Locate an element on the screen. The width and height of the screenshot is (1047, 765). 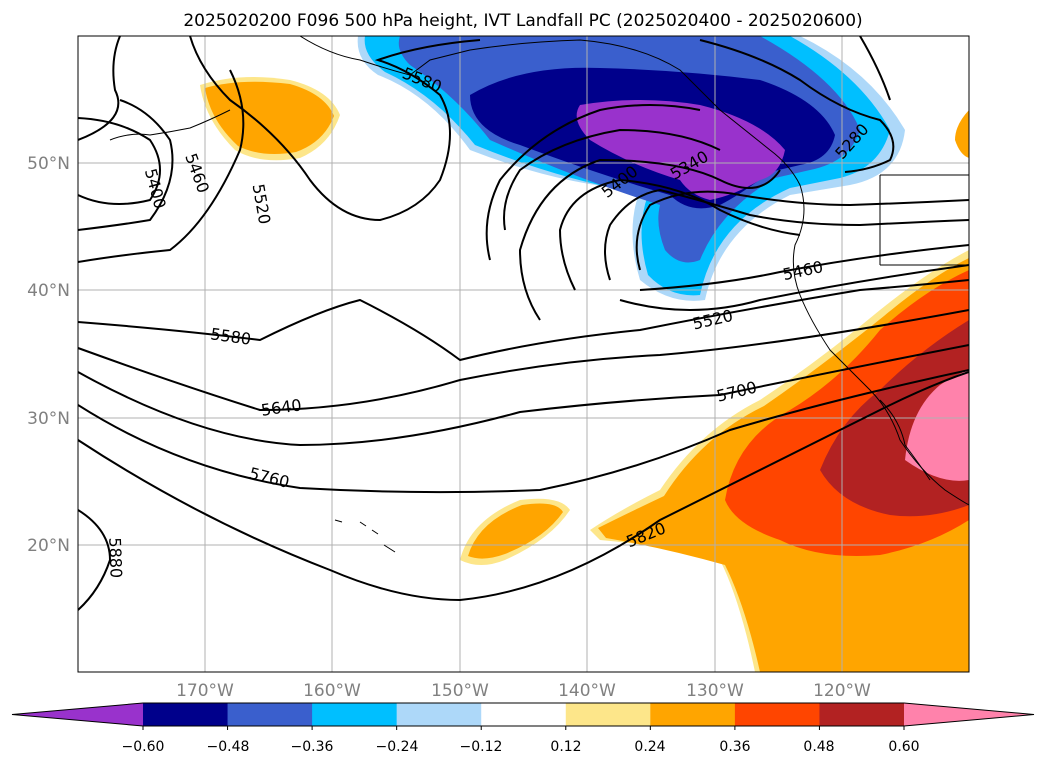
lat-label: 20°N is located at coordinates (48, 546).